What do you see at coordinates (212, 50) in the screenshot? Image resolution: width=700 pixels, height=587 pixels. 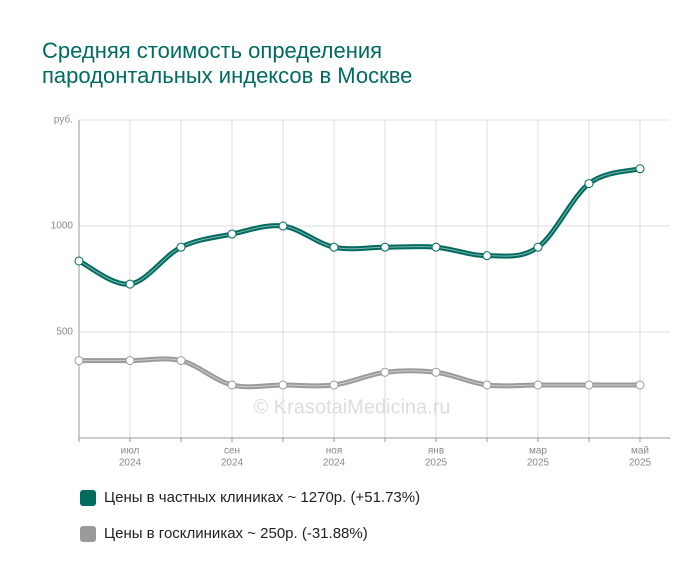 I see `chart-title: Средняя стоимость определения` at bounding box center [212, 50].